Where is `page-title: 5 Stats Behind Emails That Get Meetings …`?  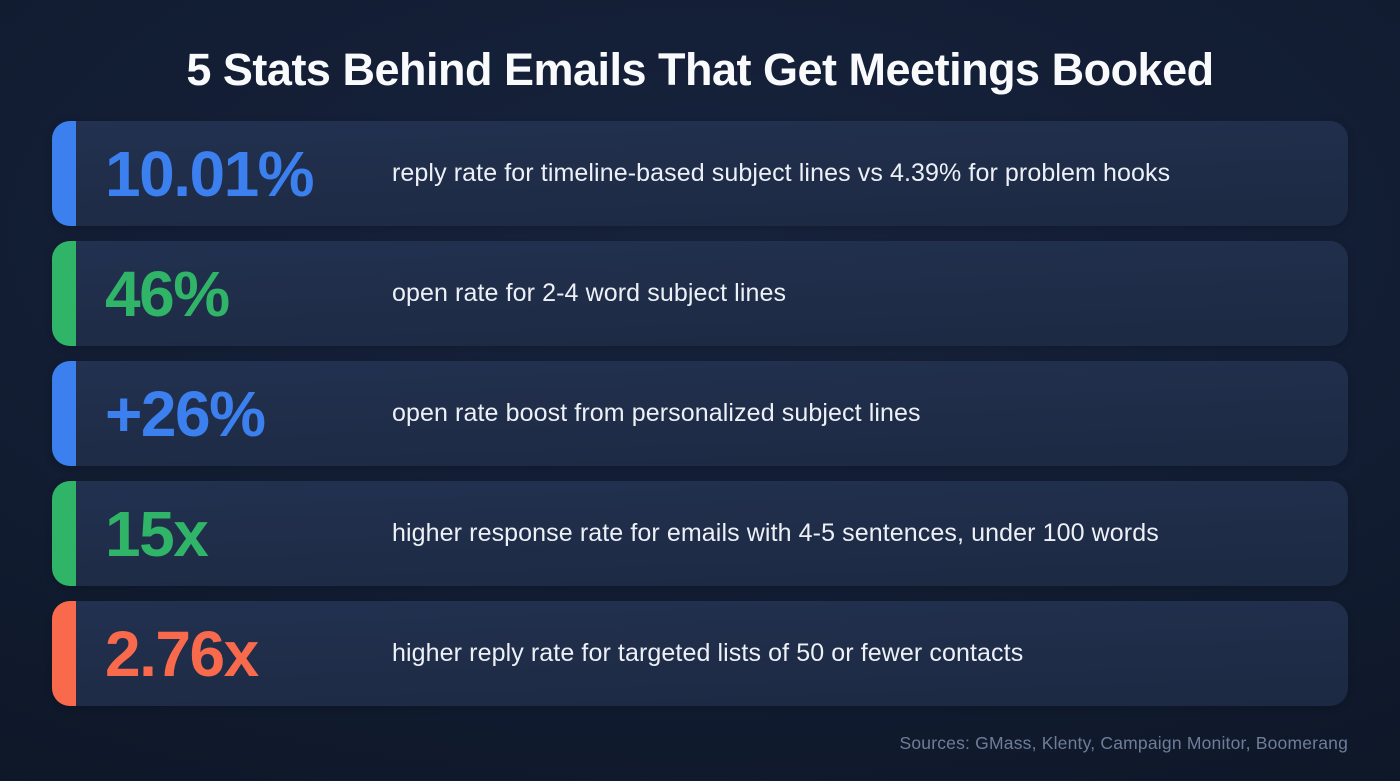
page-title: 5 Stats Behind Emails That Get Meetings … is located at coordinates (700, 69).